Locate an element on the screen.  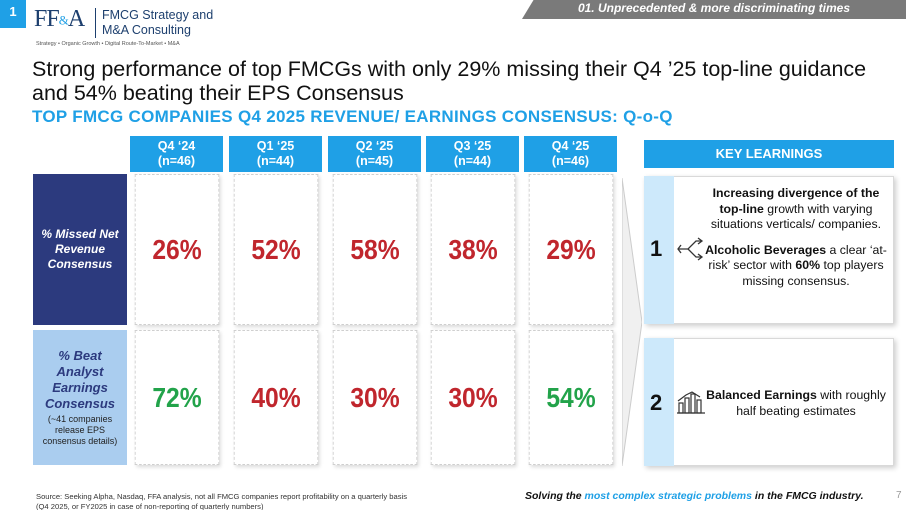
footer-highlight: most complex strategic problems is located at coordinates (668, 496).